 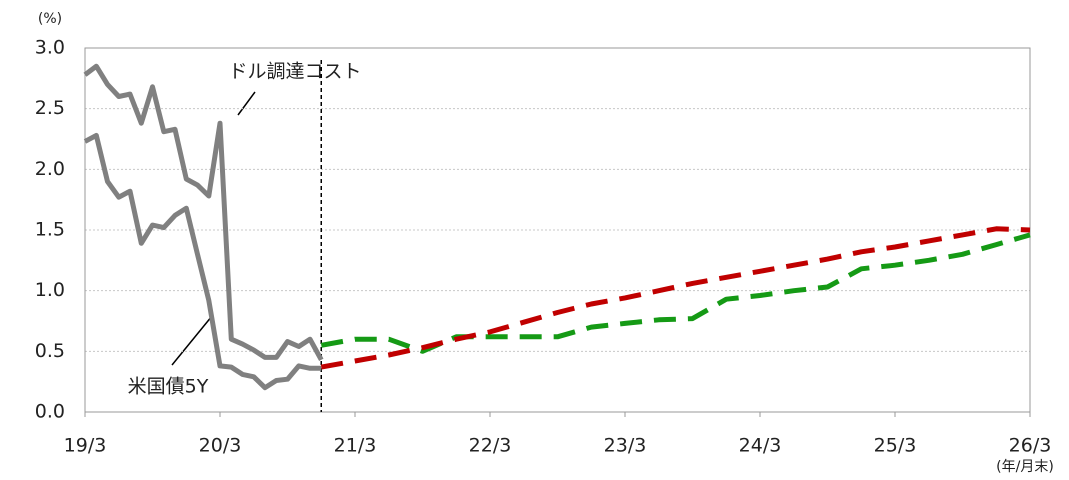 I want to click on x-tick-label: 21/3, so click(x=355, y=446).